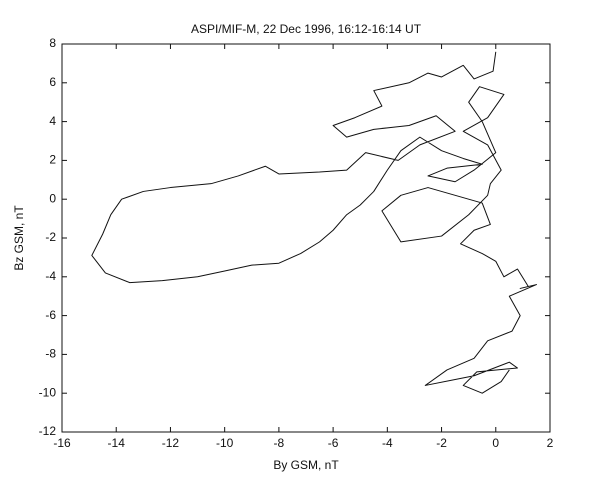  I want to click on x-tick-label: -6, so click(333, 443).